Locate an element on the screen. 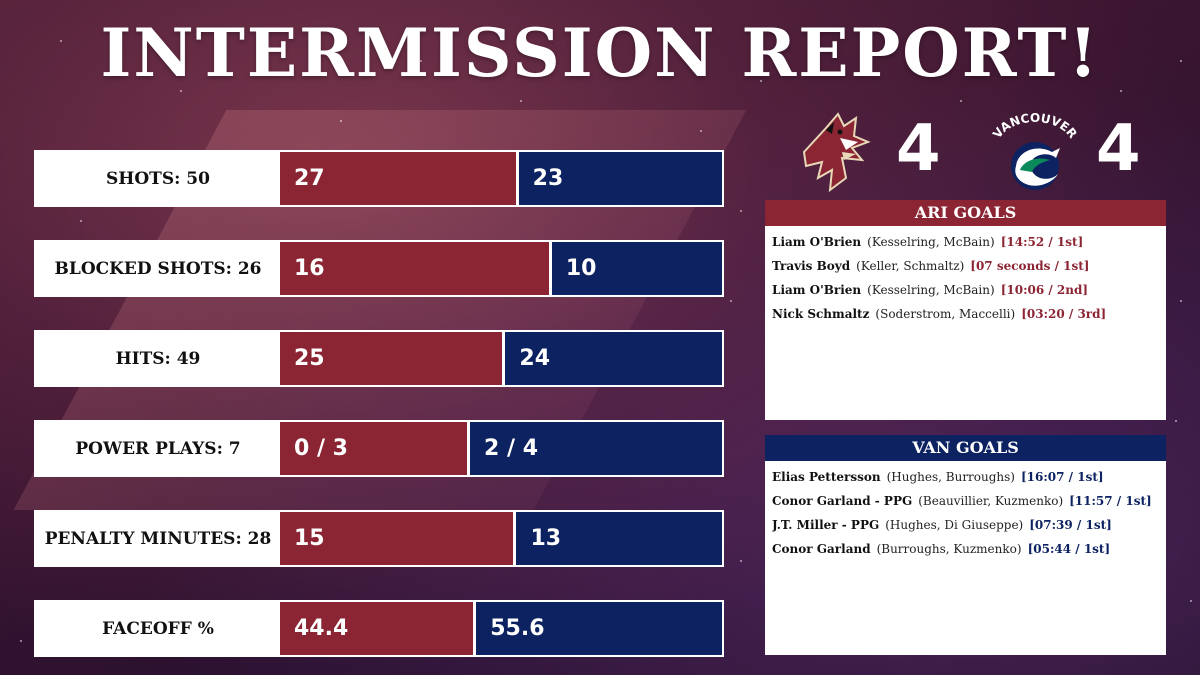 The width and height of the screenshot is (1200, 675). van-score: 4 is located at coordinates (1118, 149).